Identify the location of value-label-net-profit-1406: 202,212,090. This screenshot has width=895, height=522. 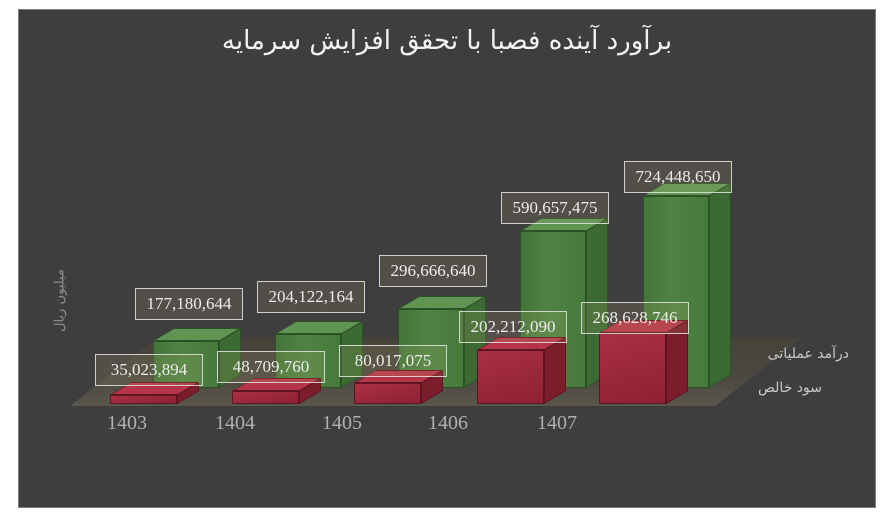
(513, 327).